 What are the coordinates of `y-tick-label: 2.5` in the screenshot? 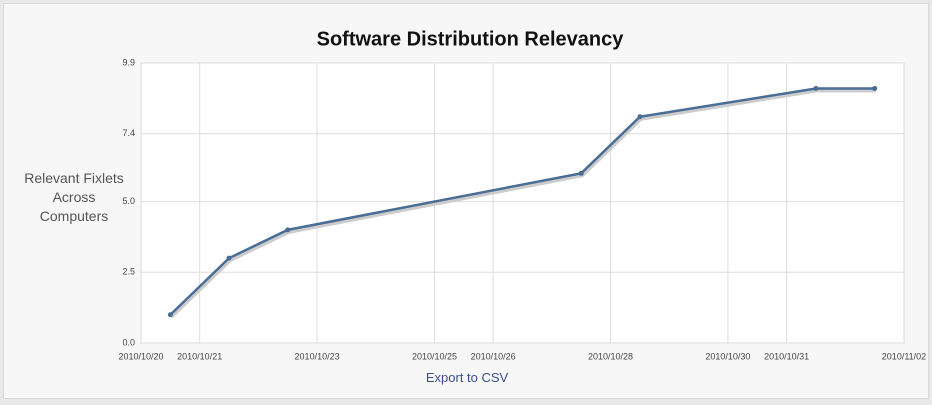 It's located at (128, 272).